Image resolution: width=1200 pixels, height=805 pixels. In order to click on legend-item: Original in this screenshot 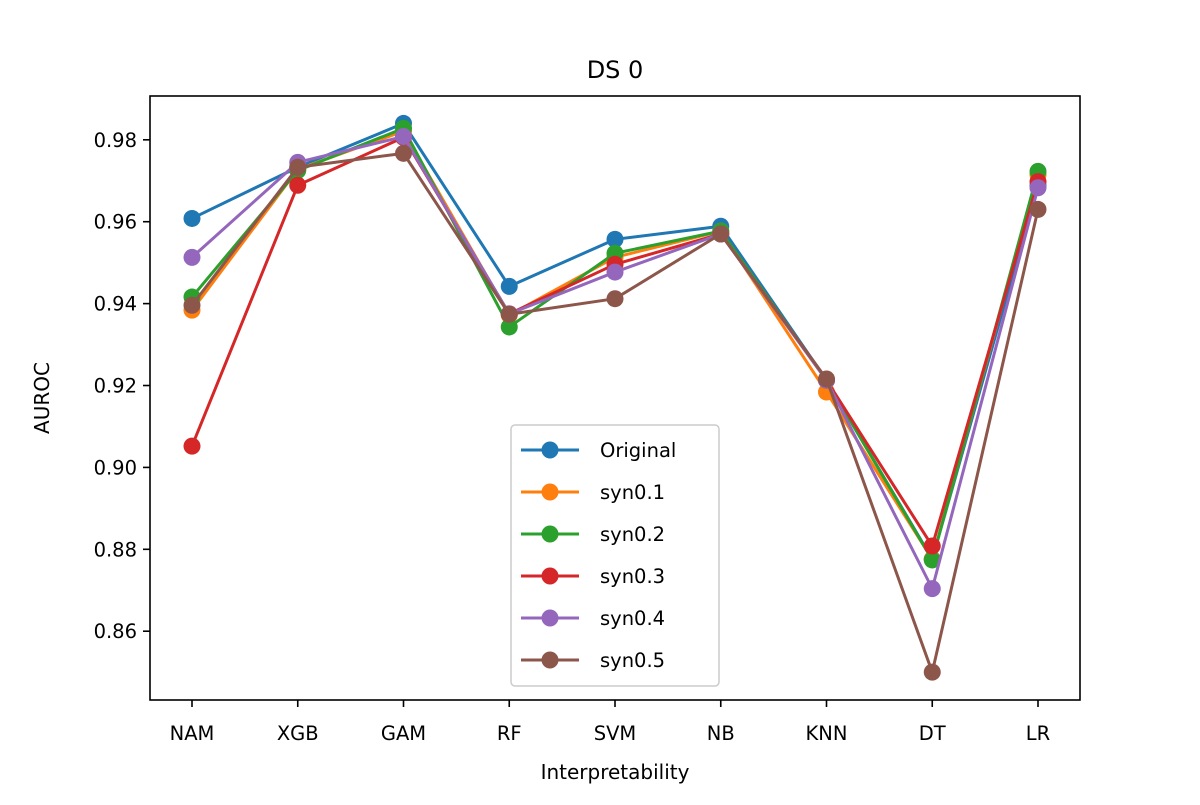, I will do `click(598, 450)`.